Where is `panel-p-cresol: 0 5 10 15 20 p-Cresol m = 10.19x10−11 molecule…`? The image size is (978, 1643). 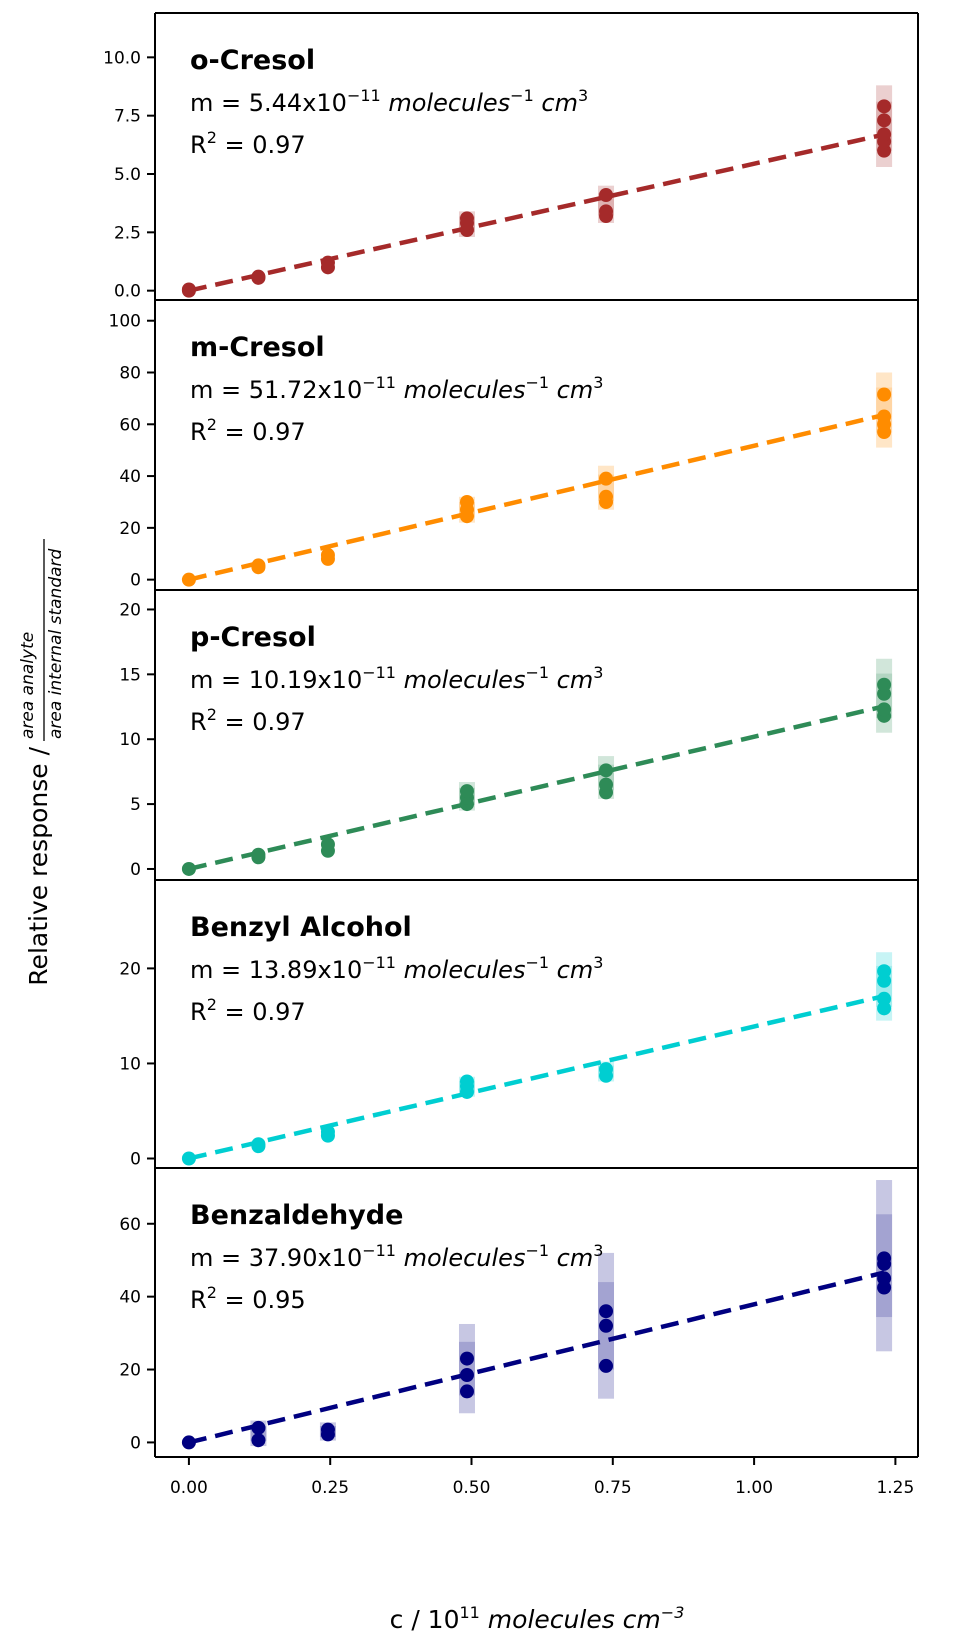
panel-p-cresol: 0 5 10 15 20 p-Cresol m = 10.19x10−11 molecule… is located at coordinates (519, 734).